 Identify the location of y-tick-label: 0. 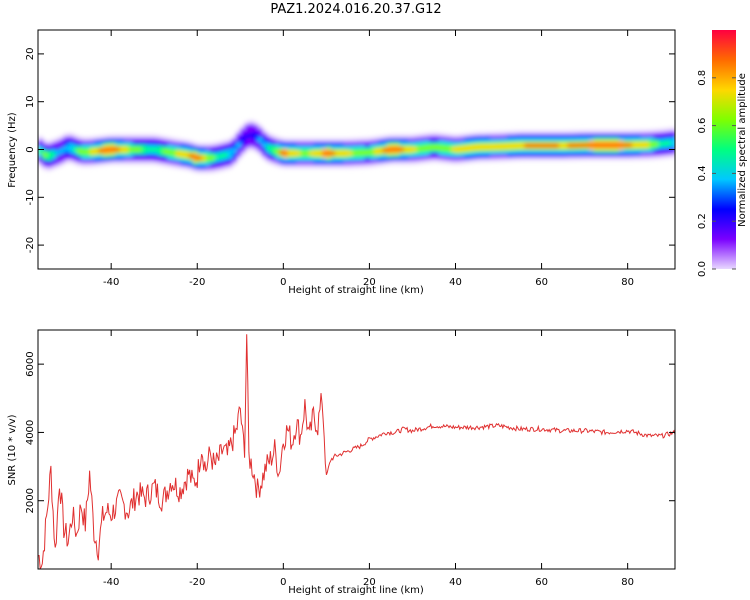
(30, 149).